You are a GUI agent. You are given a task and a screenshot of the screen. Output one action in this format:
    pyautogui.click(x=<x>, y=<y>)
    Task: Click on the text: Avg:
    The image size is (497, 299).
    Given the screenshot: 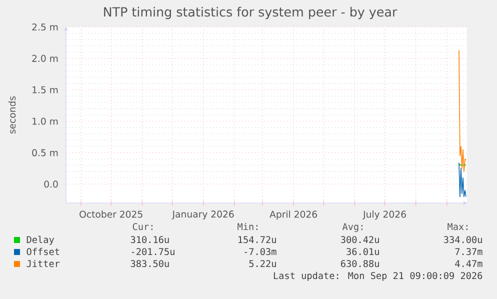 What is the action you would take?
    pyautogui.click(x=352, y=227)
    